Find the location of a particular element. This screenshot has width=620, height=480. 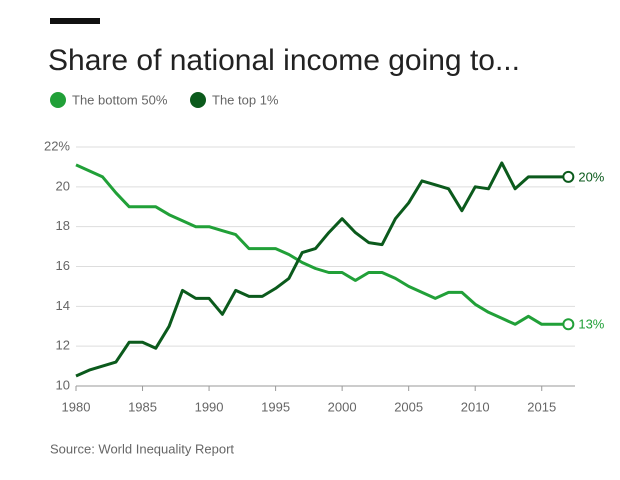

x-tick-label: 1990 is located at coordinates (209, 406).